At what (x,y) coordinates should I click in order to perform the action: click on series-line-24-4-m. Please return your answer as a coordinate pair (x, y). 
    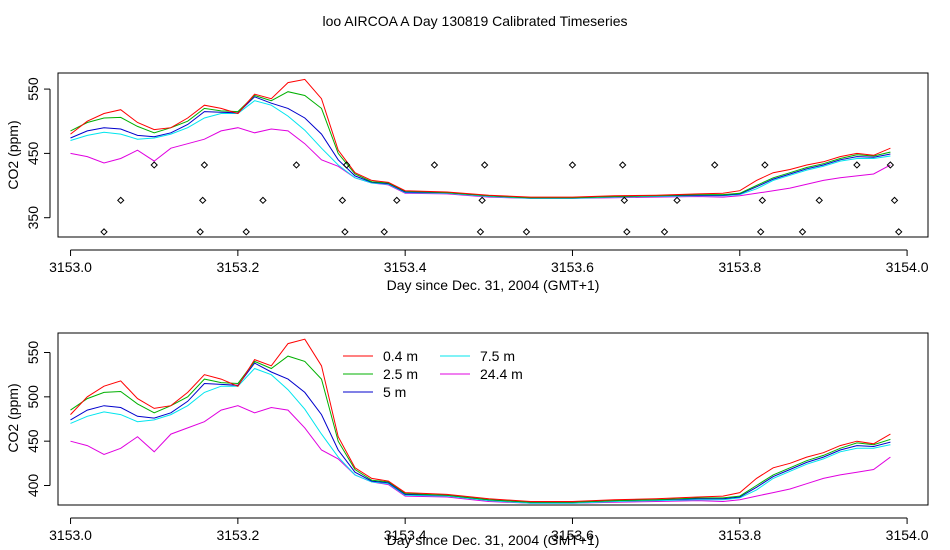
    Looking at the image, I should click on (480, 163).